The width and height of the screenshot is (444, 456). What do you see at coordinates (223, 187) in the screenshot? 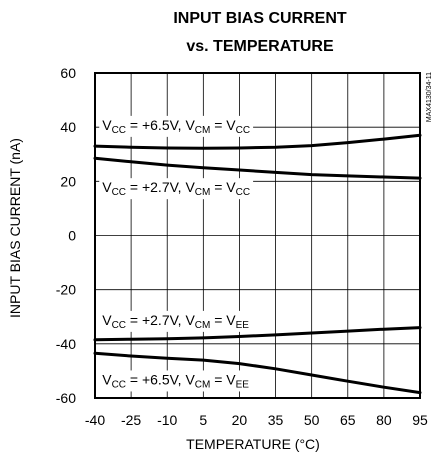
I see `annotation-1-part-4: = V` at bounding box center [223, 187].